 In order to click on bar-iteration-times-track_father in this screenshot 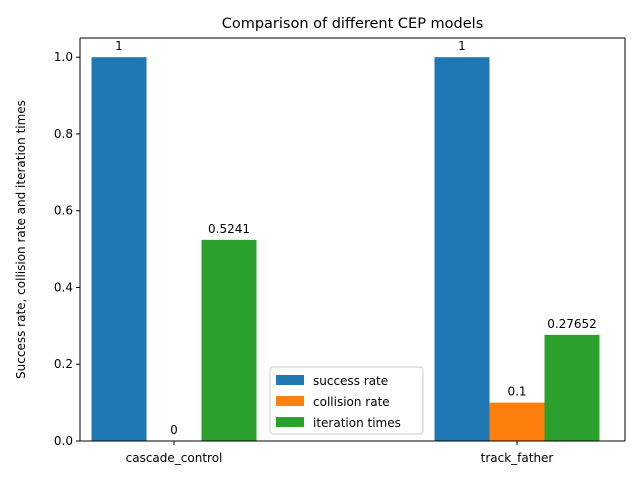, I will do `click(572, 387)`.